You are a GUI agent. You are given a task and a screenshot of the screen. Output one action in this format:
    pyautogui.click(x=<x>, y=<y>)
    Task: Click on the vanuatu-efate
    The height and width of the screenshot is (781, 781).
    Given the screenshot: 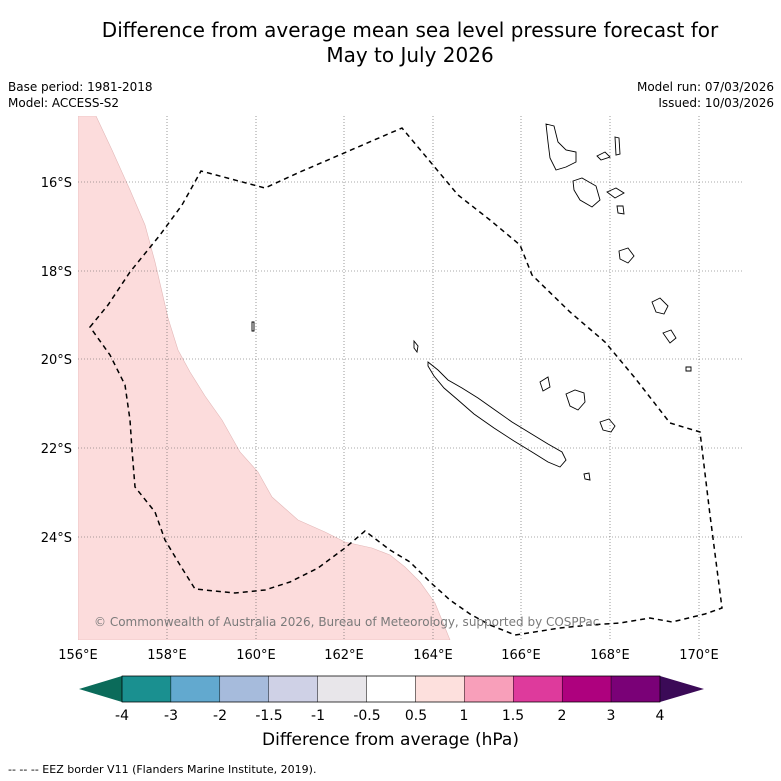 What is the action you would take?
    pyautogui.click(x=626, y=255)
    